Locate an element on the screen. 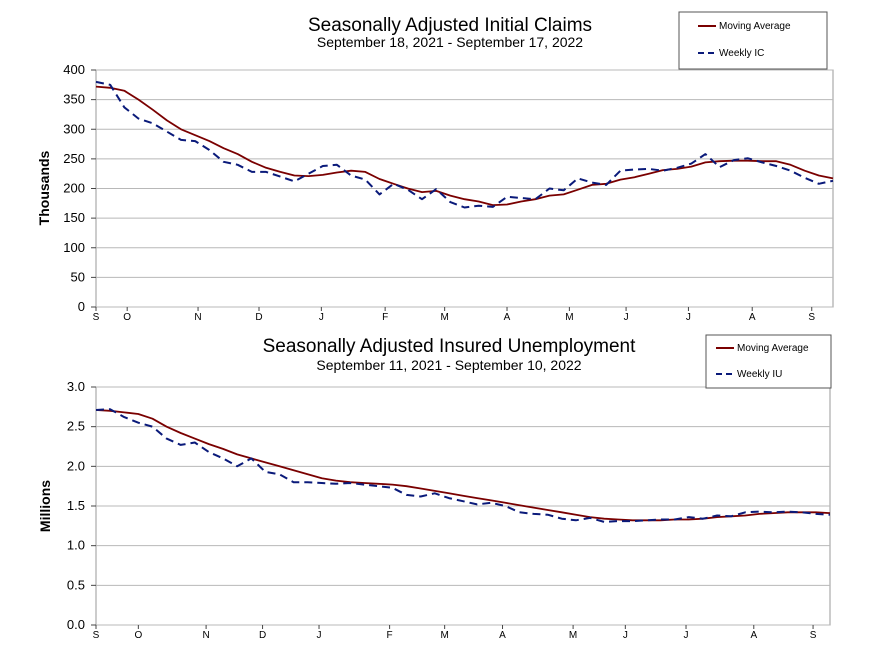 The width and height of the screenshot is (892, 664). chart1-y-tick-label: 200 is located at coordinates (74, 188).